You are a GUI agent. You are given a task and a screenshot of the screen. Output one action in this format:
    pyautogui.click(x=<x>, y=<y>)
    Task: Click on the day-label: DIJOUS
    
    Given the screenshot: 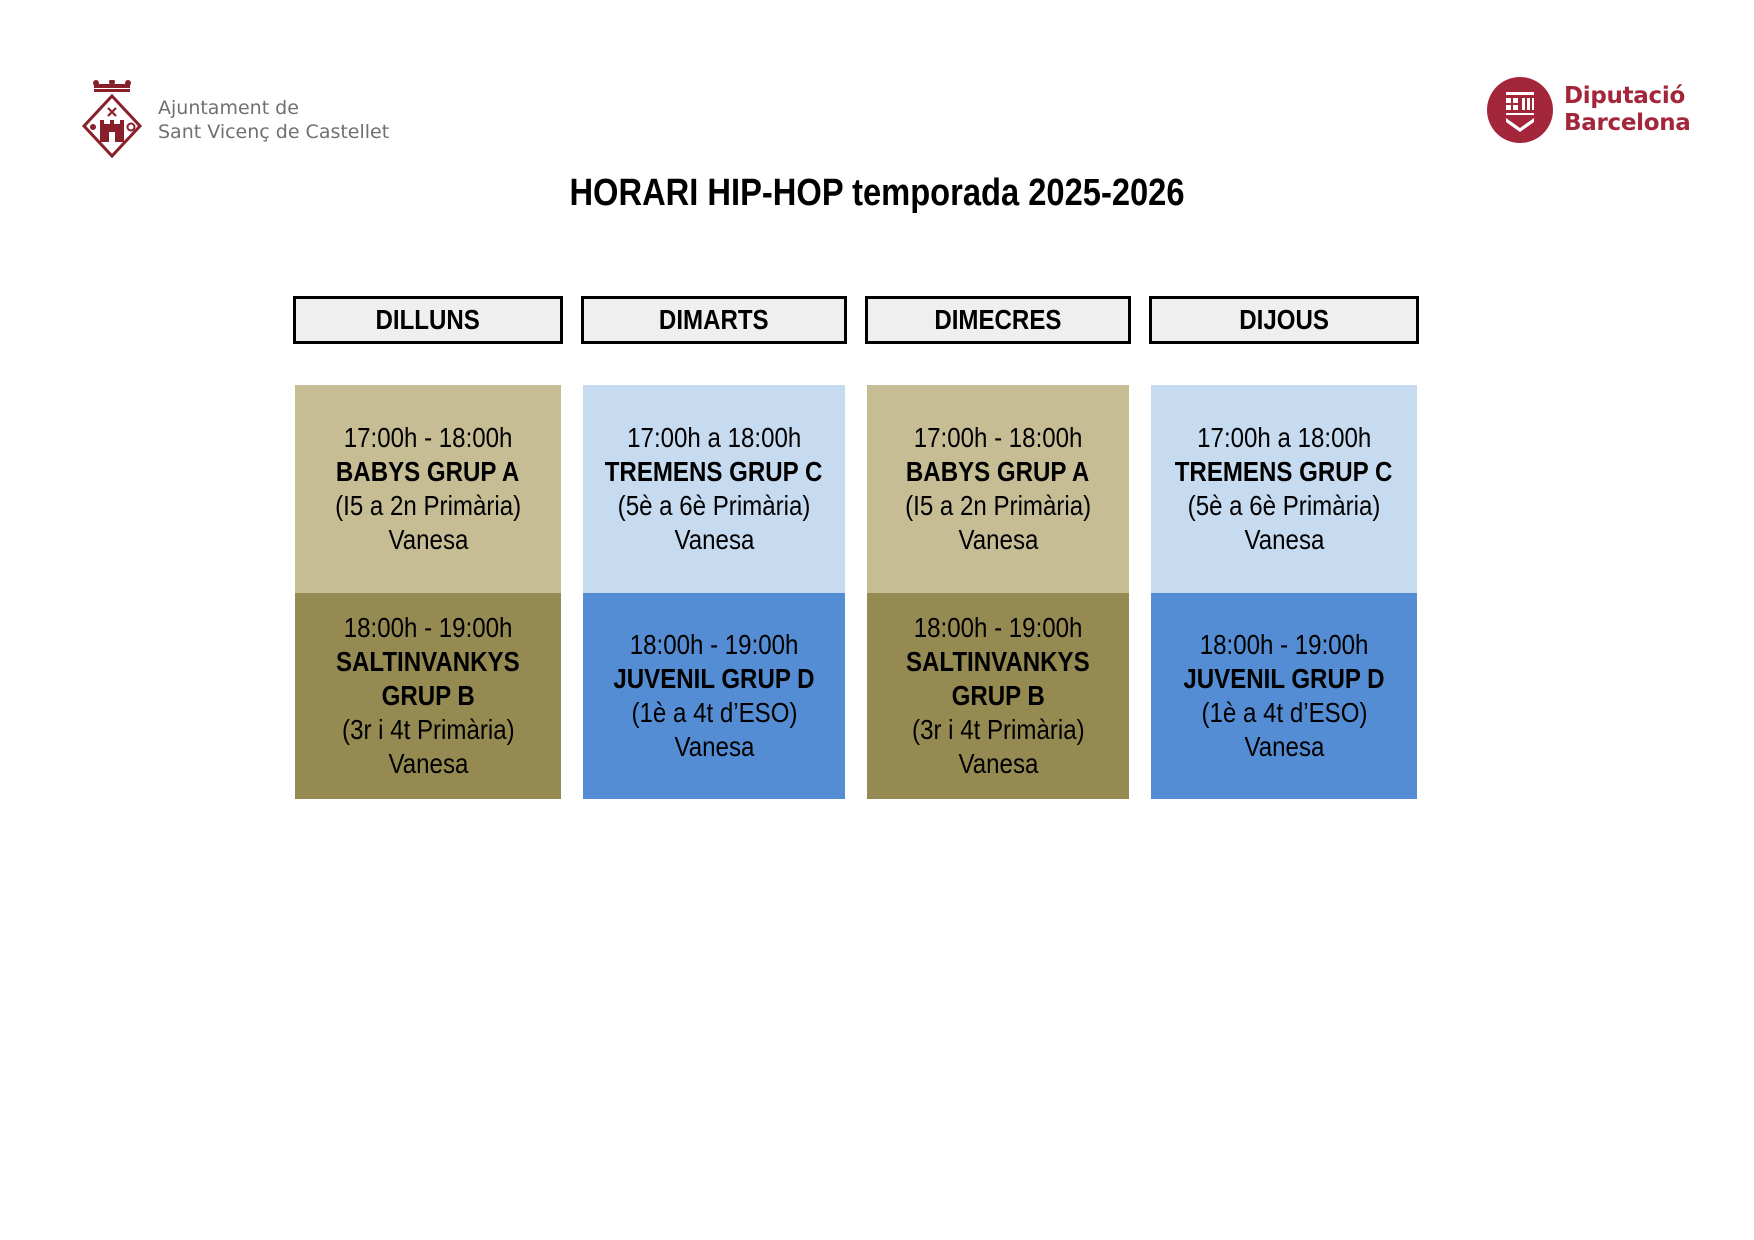 What is the action you would take?
    pyautogui.click(x=1284, y=319)
    